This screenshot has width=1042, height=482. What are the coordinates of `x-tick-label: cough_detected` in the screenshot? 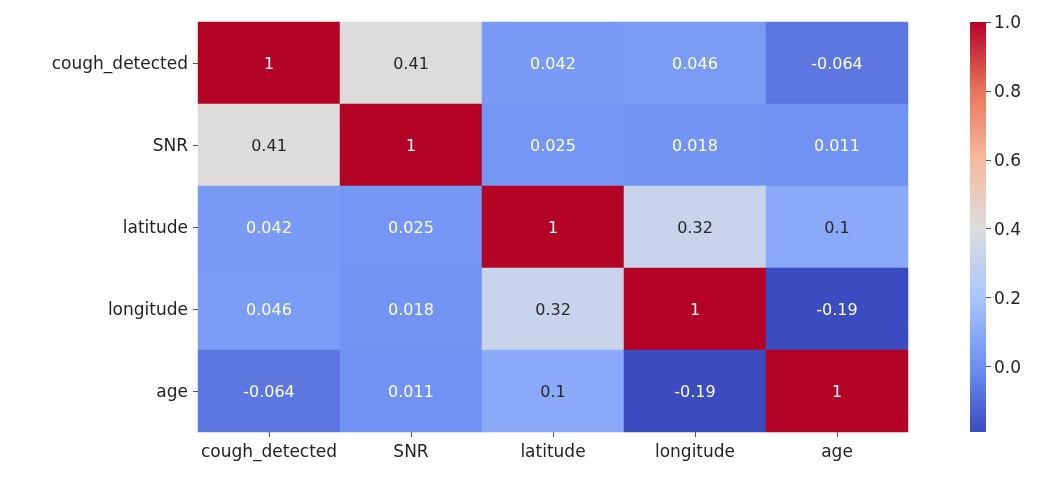 It's located at (269, 451).